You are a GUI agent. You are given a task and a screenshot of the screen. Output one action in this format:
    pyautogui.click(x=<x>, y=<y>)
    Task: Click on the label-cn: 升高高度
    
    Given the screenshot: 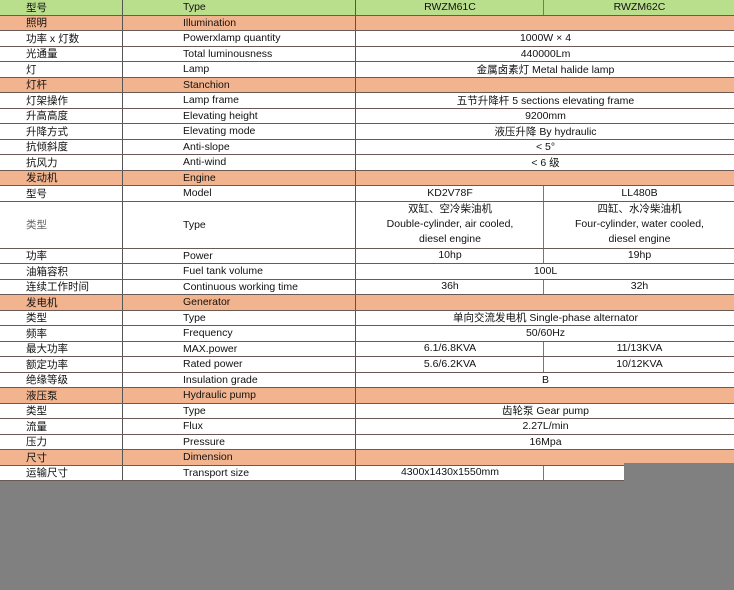 What is the action you would take?
    pyautogui.click(x=47, y=116)
    